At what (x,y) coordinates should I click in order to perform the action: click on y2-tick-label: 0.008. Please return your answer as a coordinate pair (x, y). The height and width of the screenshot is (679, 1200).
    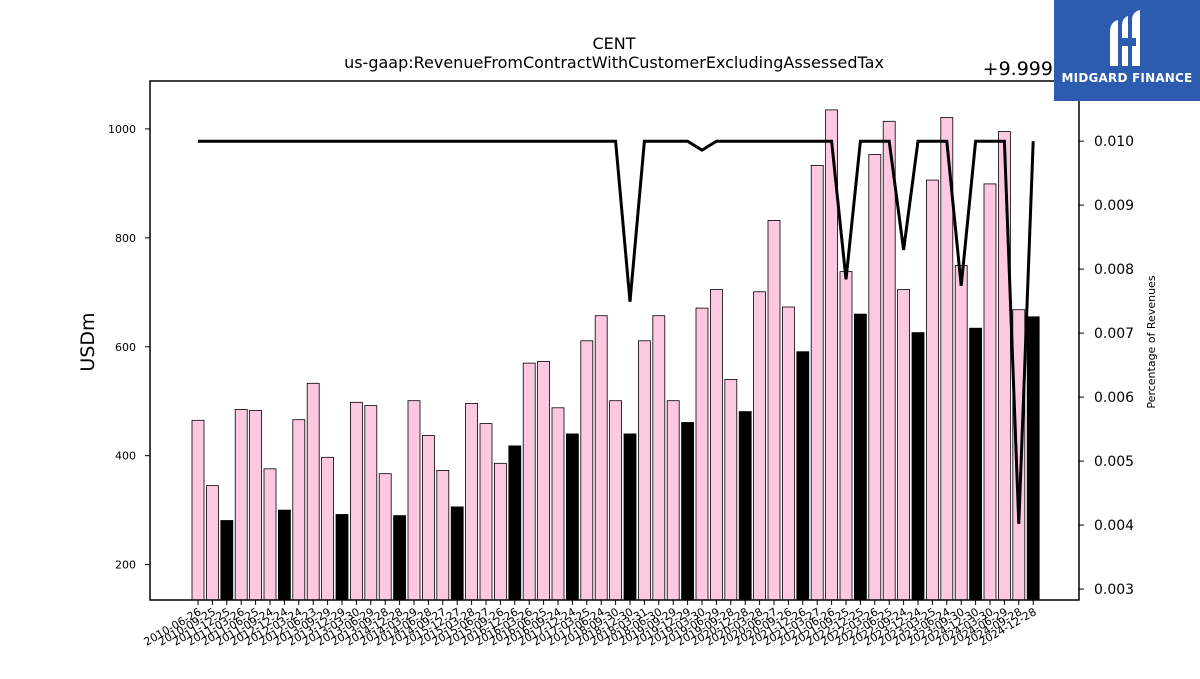
    Looking at the image, I should click on (1114, 270).